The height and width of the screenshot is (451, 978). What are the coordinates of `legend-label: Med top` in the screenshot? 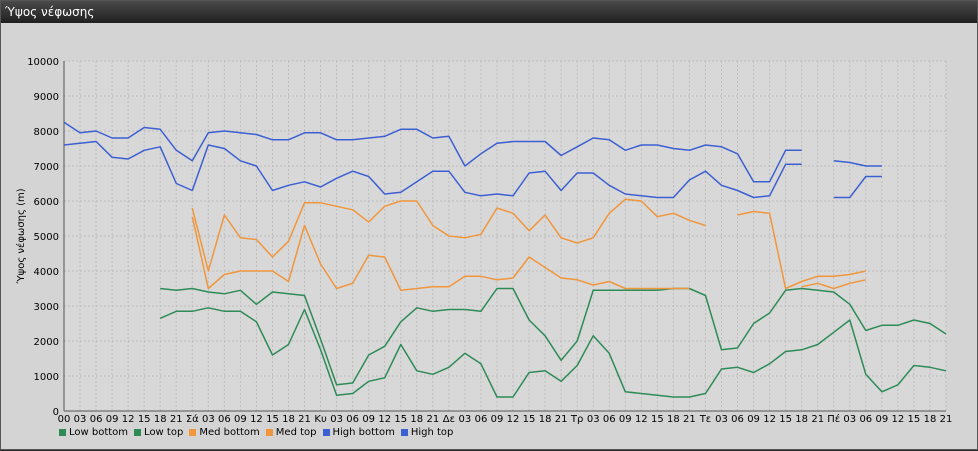 It's located at (296, 432).